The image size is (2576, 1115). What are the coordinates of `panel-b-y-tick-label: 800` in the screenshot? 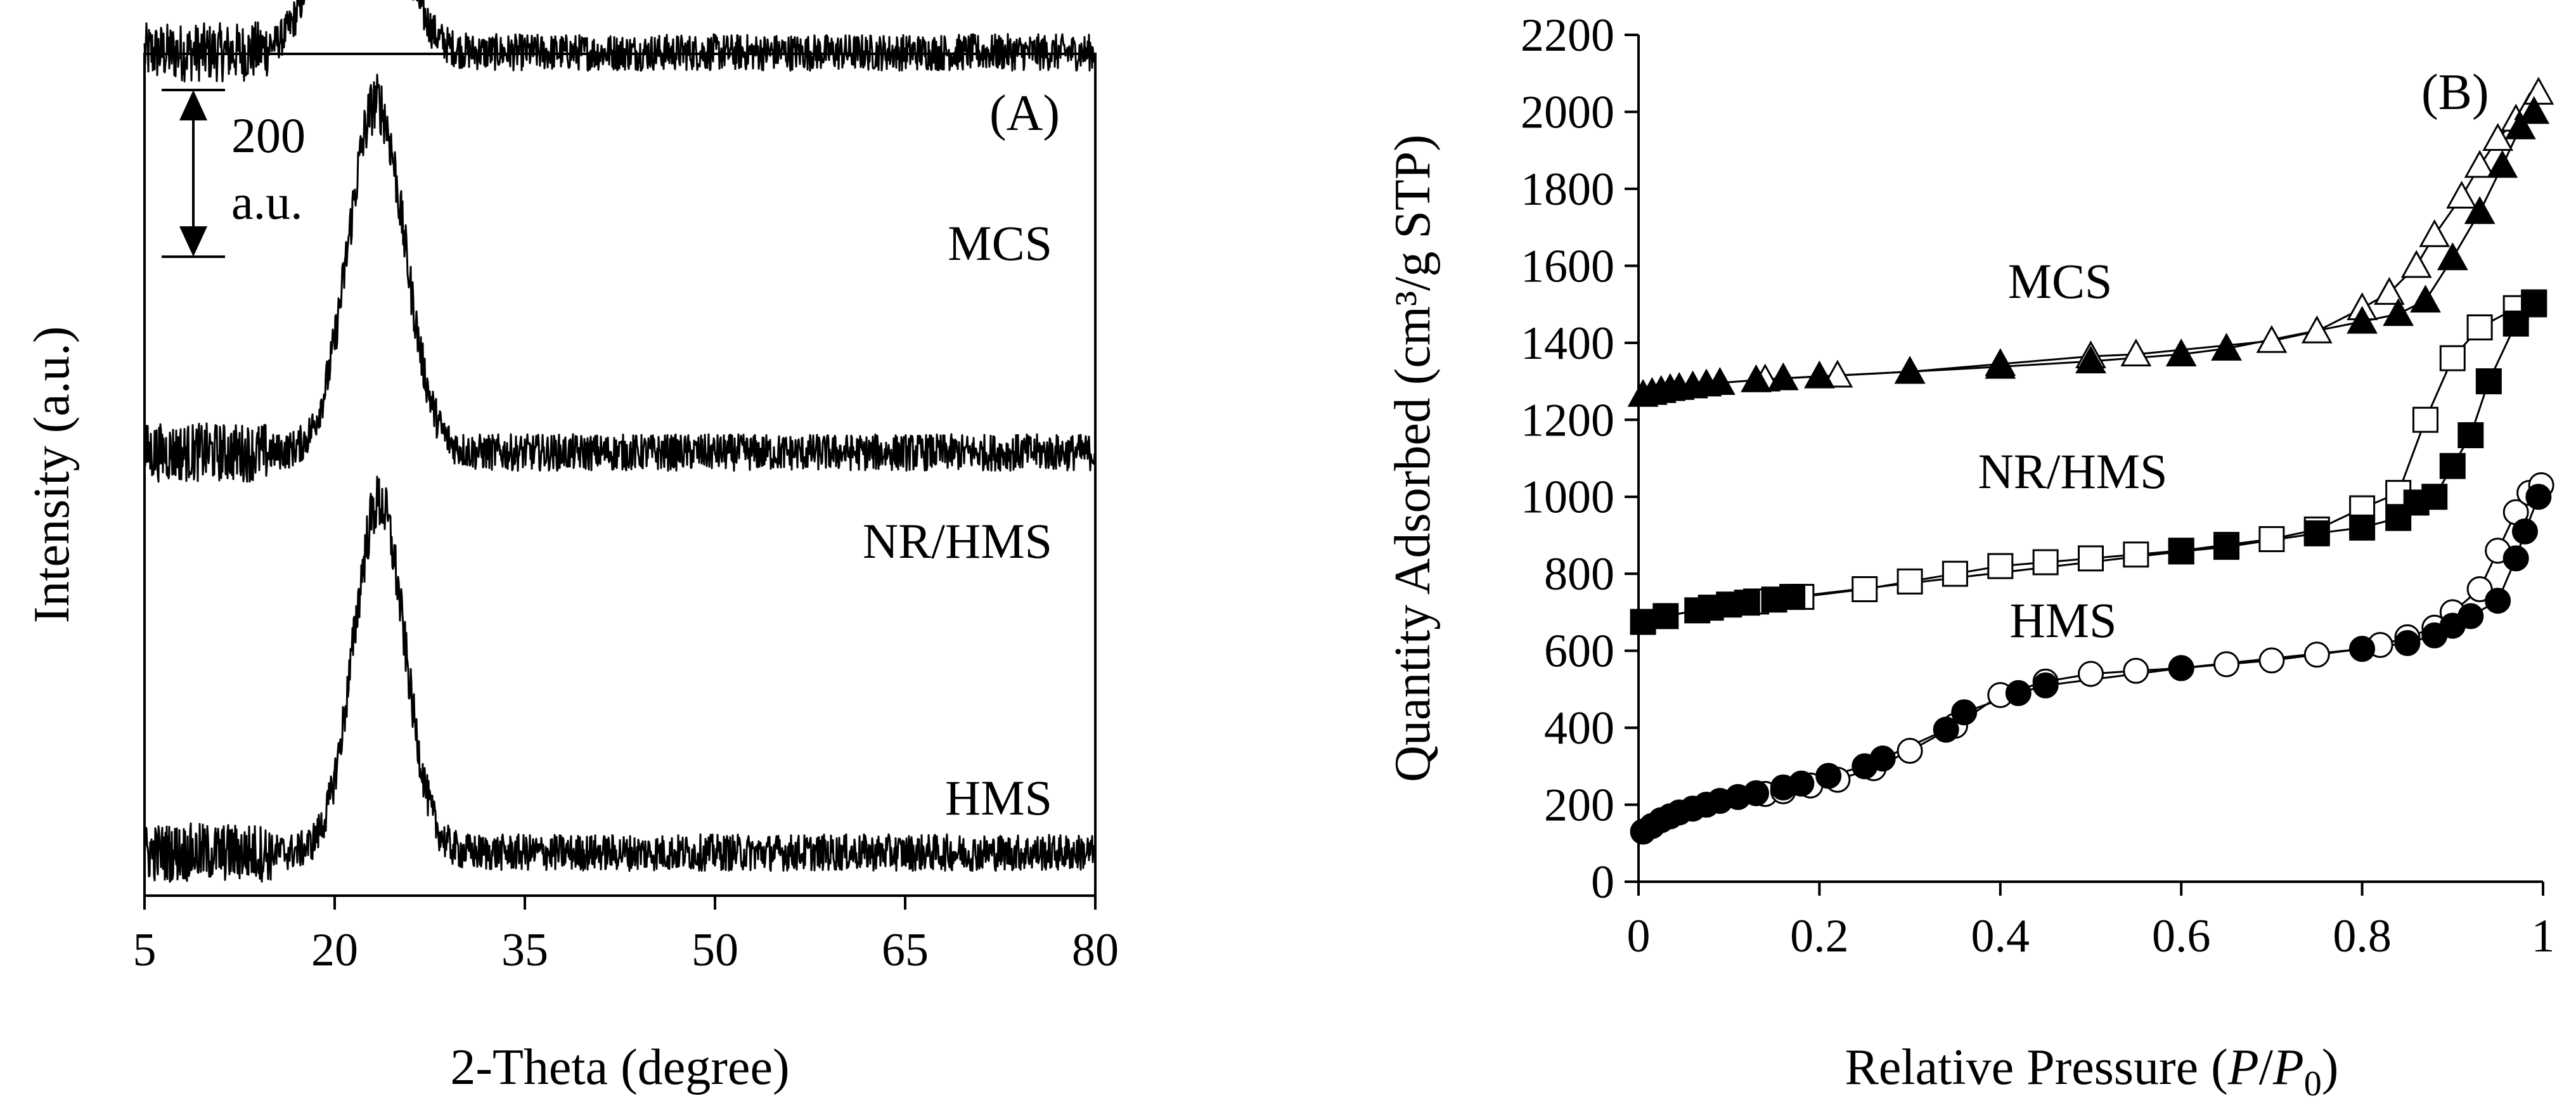 It's located at (1579, 574).